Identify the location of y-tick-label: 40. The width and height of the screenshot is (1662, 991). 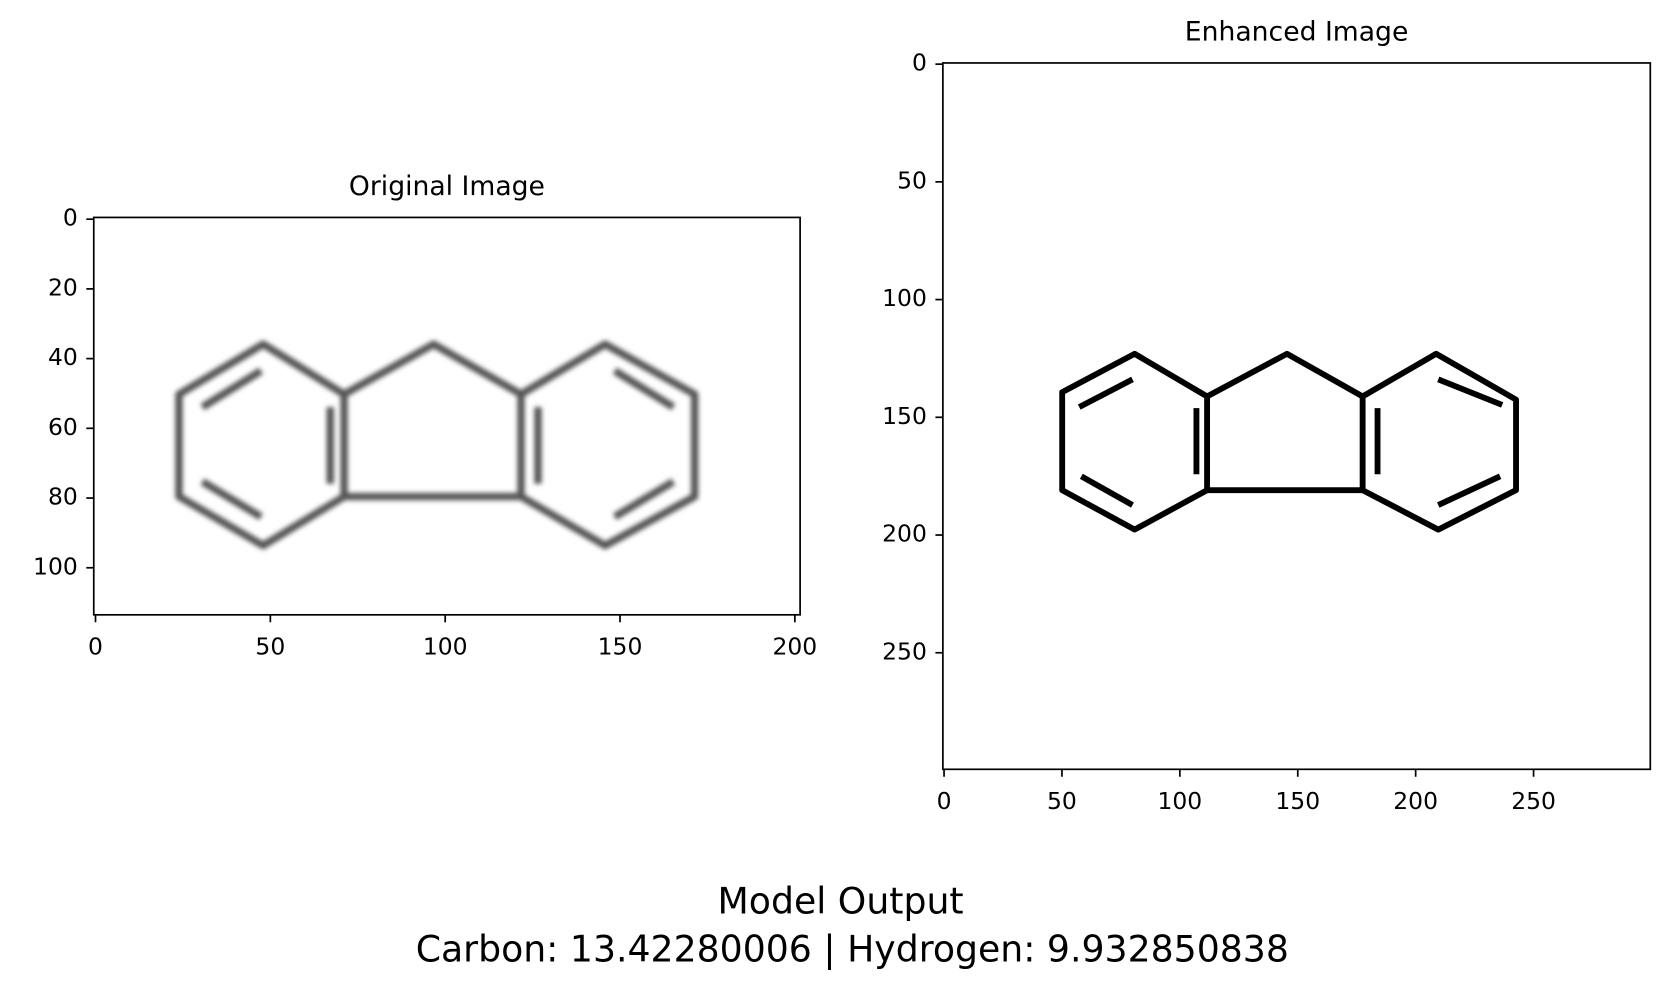
(63, 357).